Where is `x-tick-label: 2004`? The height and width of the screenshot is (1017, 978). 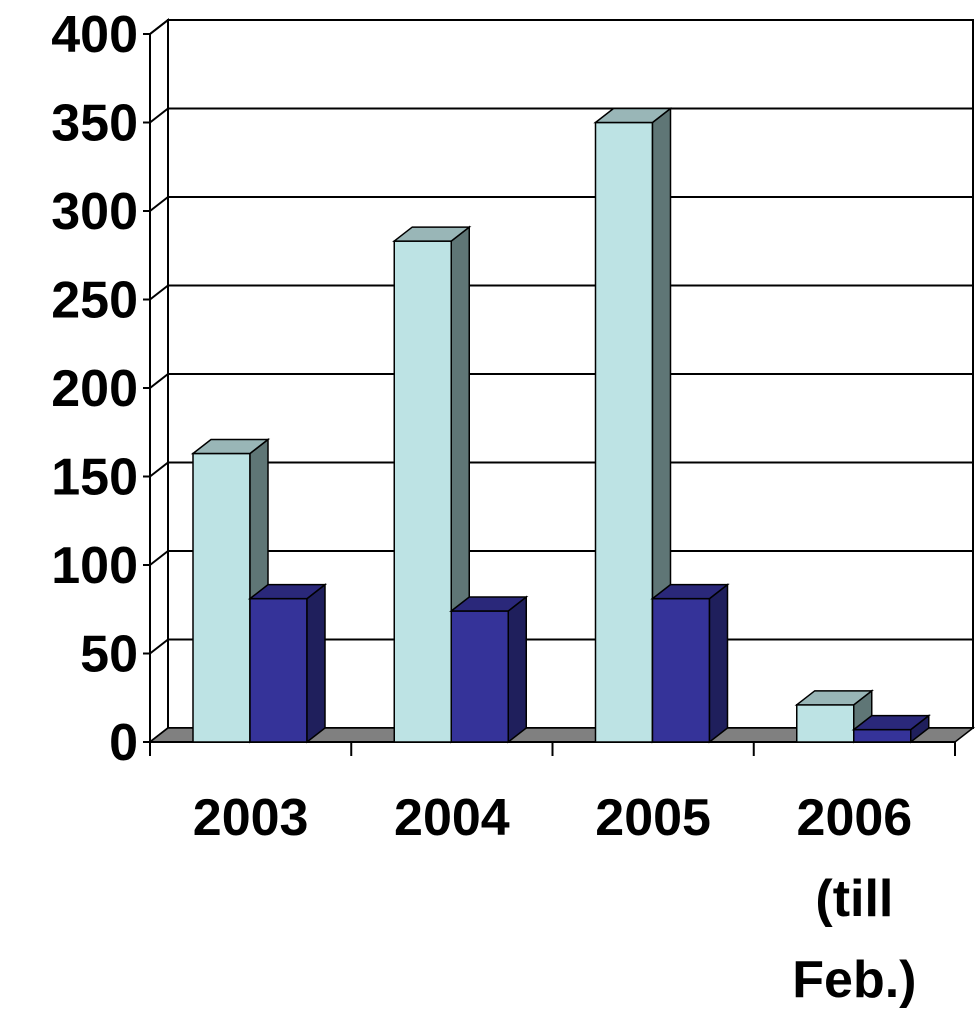
x-tick-label: 2004 is located at coordinates (452, 818).